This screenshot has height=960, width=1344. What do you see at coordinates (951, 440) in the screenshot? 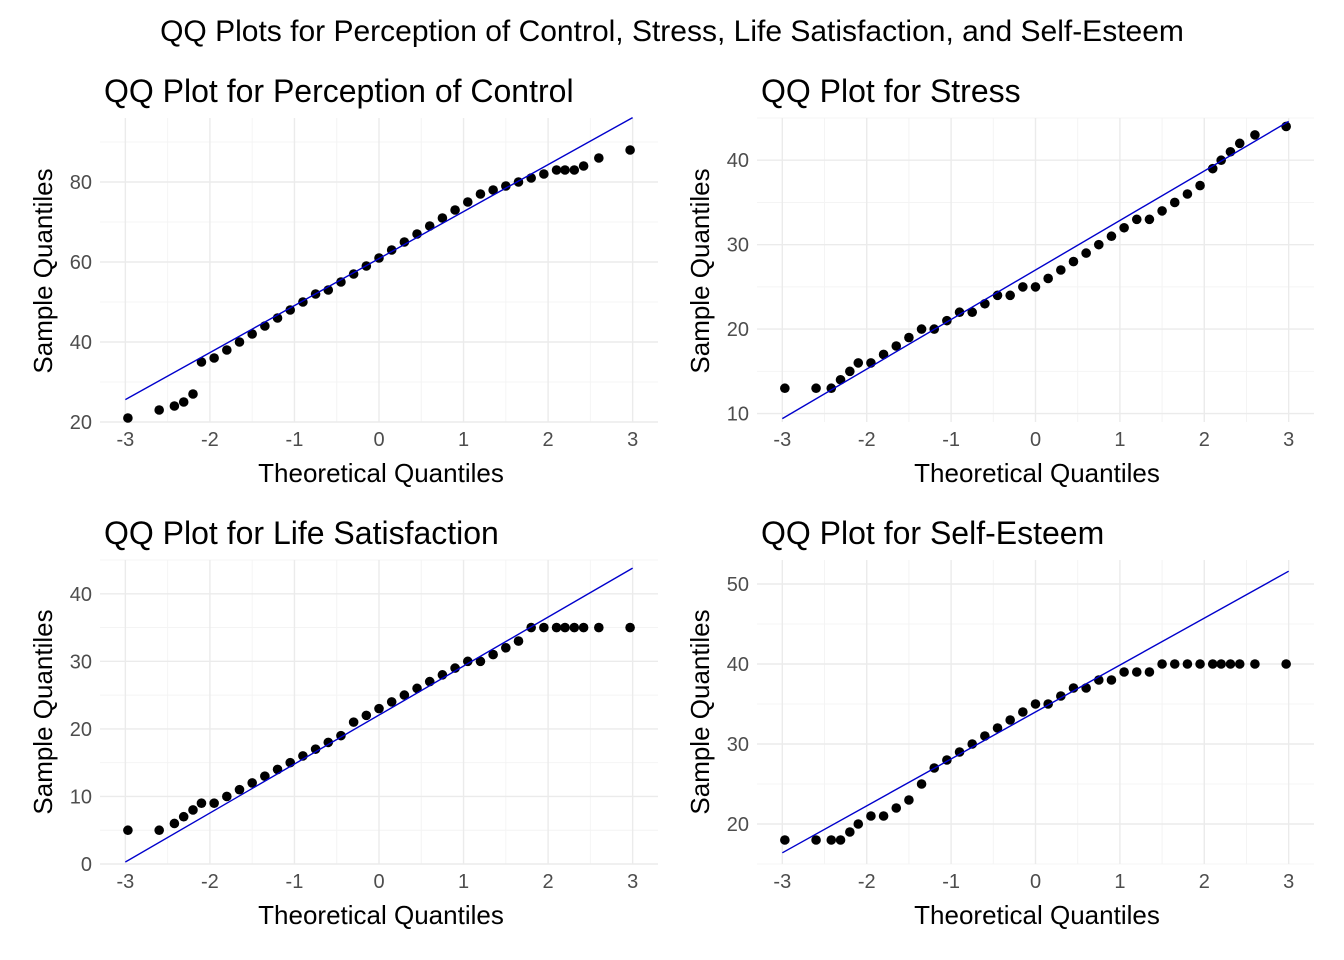
I see `x-tick-label-stress: -1` at bounding box center [951, 440].